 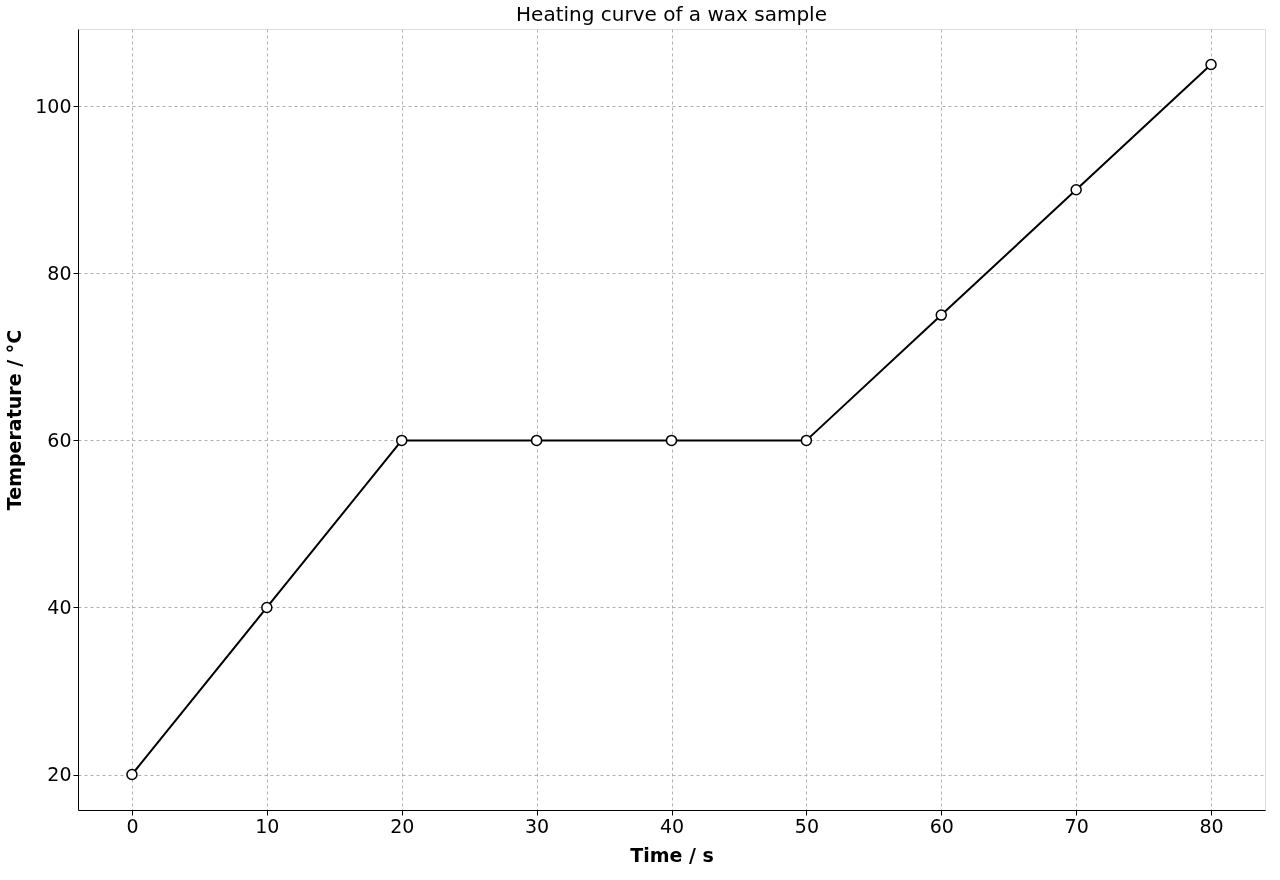 What do you see at coordinates (671, 14) in the screenshot?
I see `chart-title: Heating curve of a wax sample` at bounding box center [671, 14].